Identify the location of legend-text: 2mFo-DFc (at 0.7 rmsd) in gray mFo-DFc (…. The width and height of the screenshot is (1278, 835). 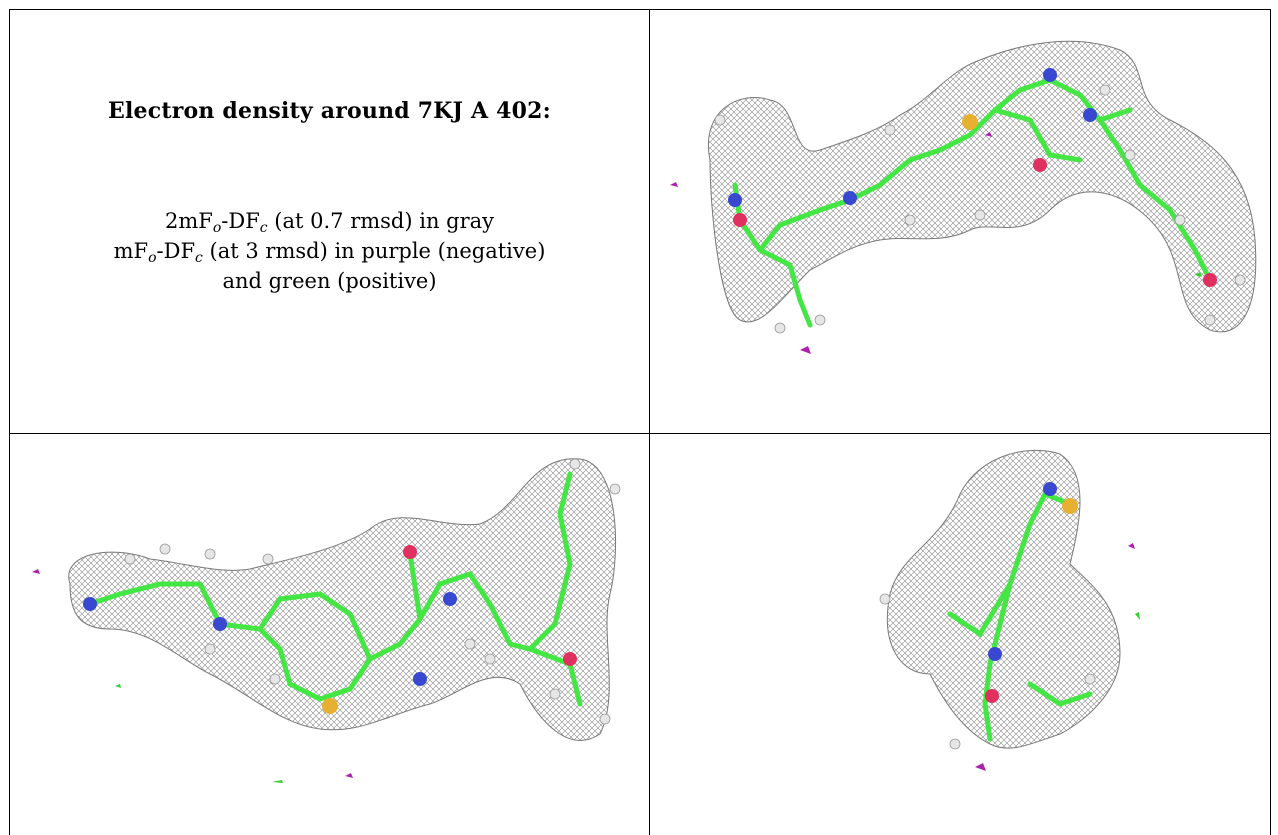
(329, 251).